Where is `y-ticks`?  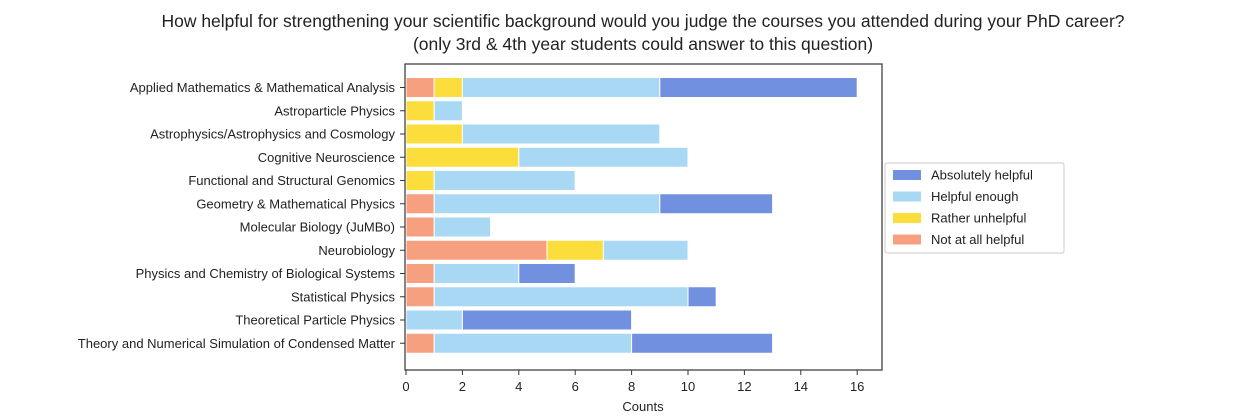 y-ticks is located at coordinates (402, 215).